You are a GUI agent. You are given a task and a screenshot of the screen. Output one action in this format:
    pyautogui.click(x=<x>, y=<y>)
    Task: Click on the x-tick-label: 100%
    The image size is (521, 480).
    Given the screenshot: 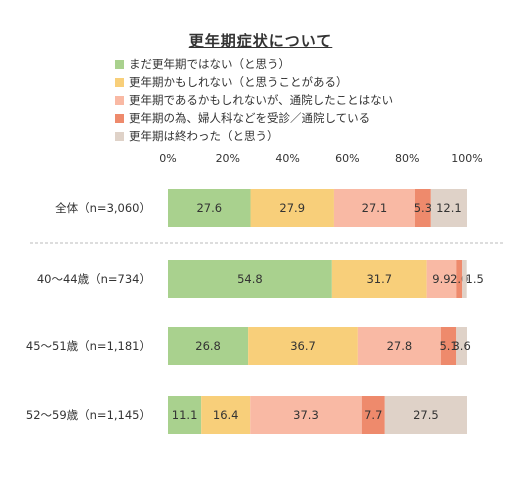 What is the action you would take?
    pyautogui.click(x=466, y=158)
    